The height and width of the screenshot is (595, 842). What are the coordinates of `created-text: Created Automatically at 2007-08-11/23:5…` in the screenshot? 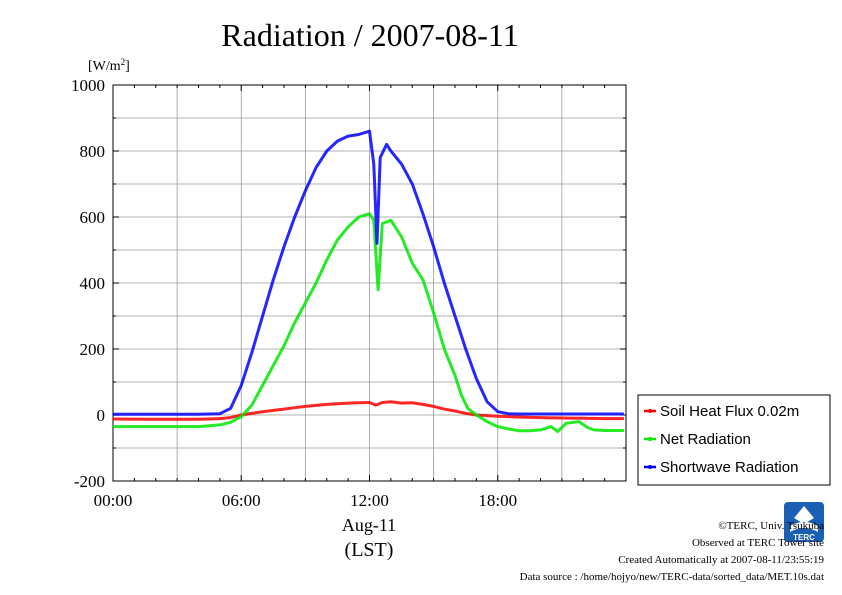 It's located at (721, 560).